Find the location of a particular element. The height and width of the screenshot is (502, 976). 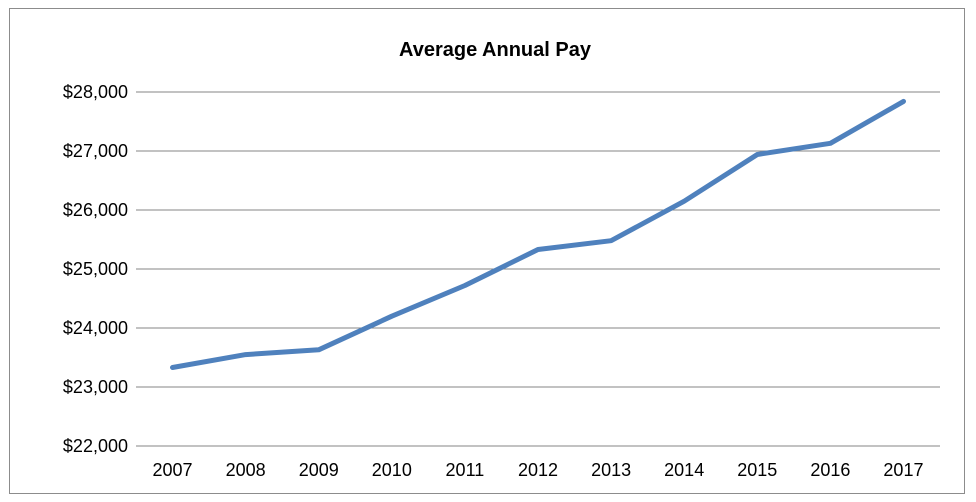

y-tick-label: $27,000 is located at coordinates (95, 151).